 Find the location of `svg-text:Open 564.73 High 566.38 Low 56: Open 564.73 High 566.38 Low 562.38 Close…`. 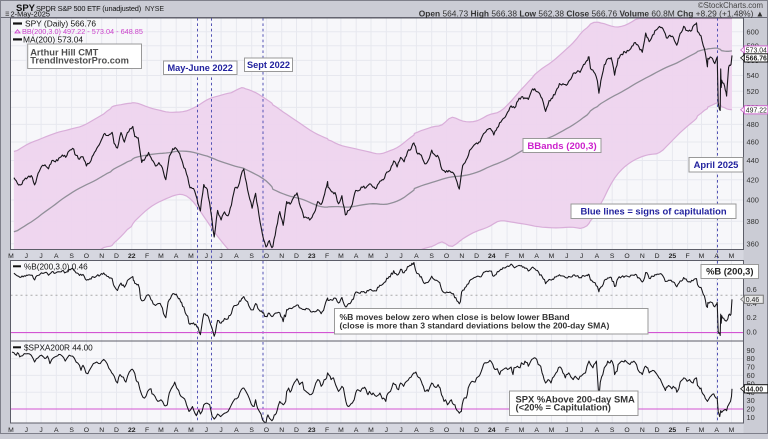

svg-text:Open 564.73 High 566.38 Low 56: Open 564.73 High 566.38 Low 562.38 Close… is located at coordinates (591, 13).